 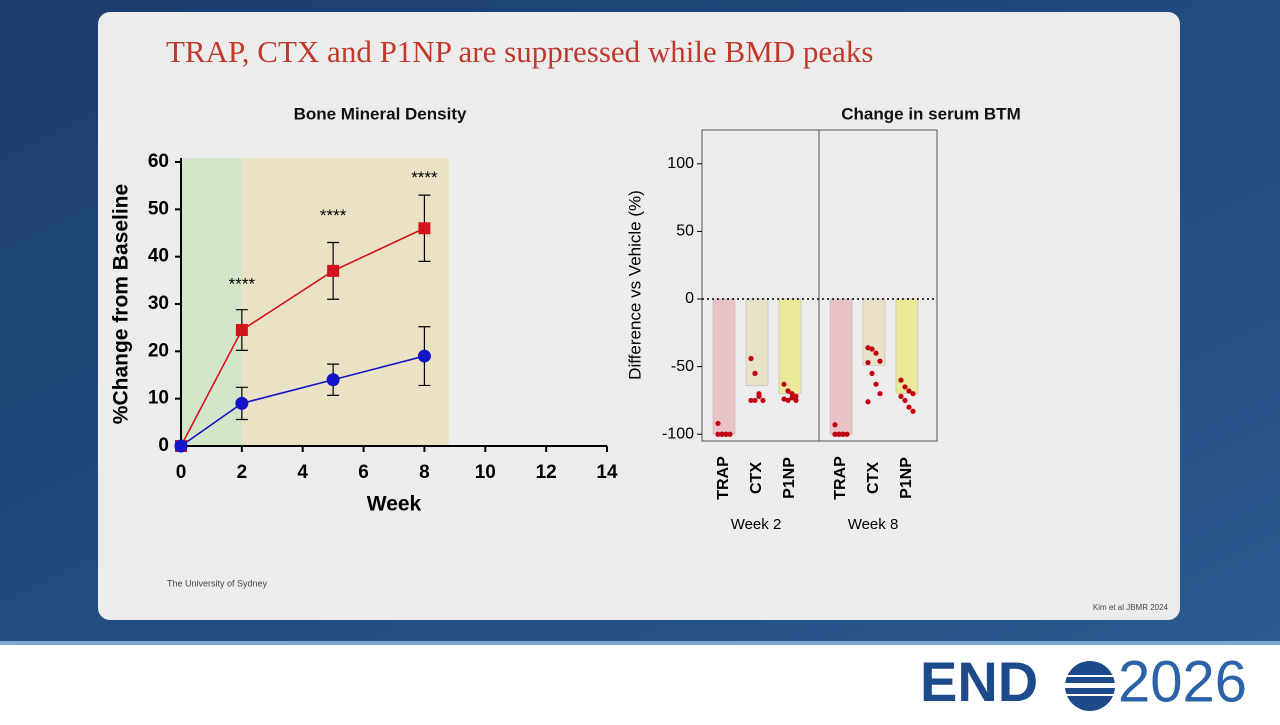 I want to click on y-tick-label: 10, so click(x=158, y=398).